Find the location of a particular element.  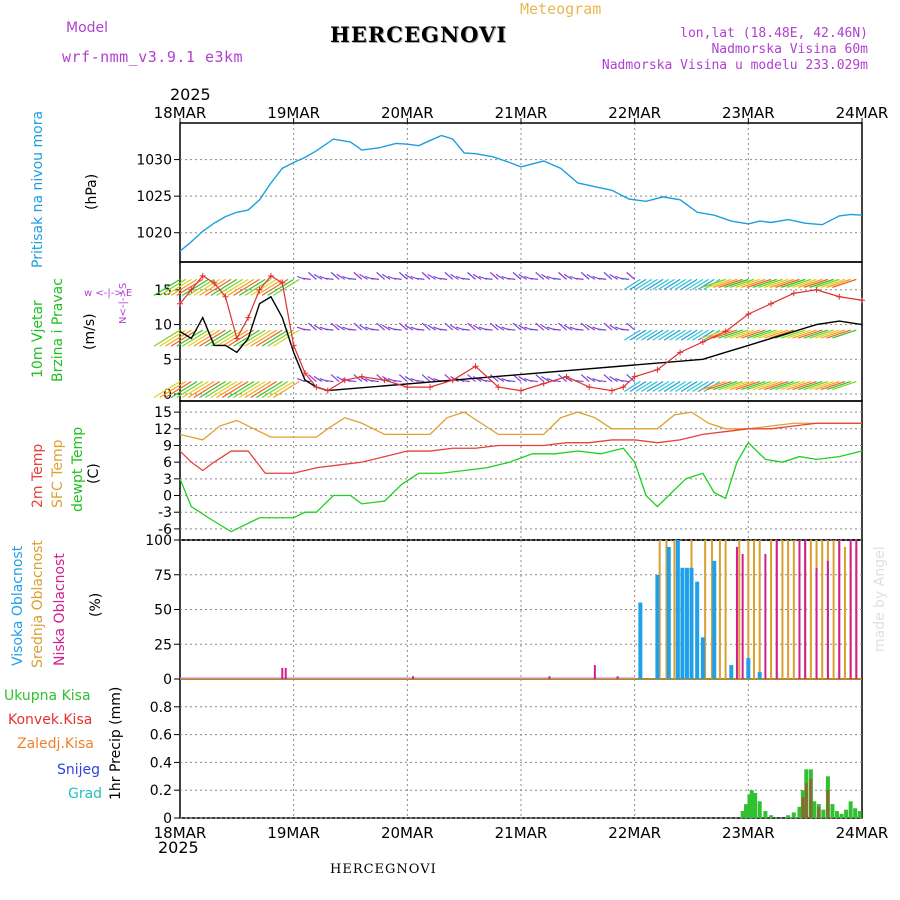

x-tick-top: 20MAR is located at coordinates (407, 113).